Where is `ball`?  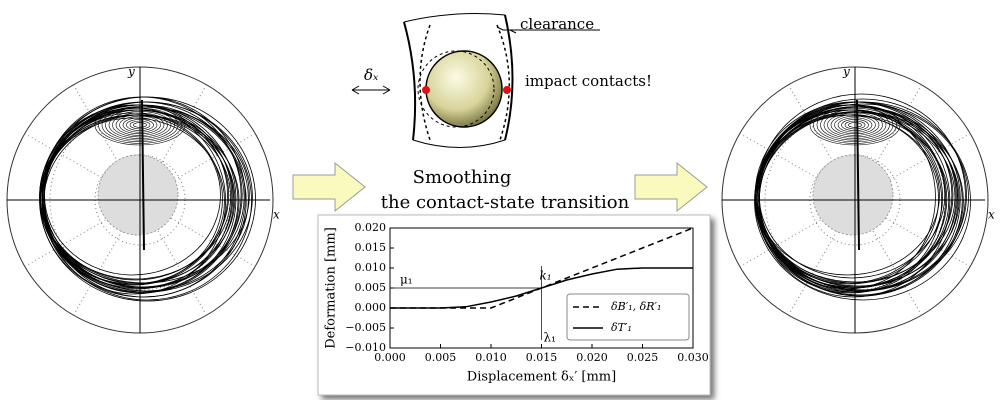
ball is located at coordinates (464, 89).